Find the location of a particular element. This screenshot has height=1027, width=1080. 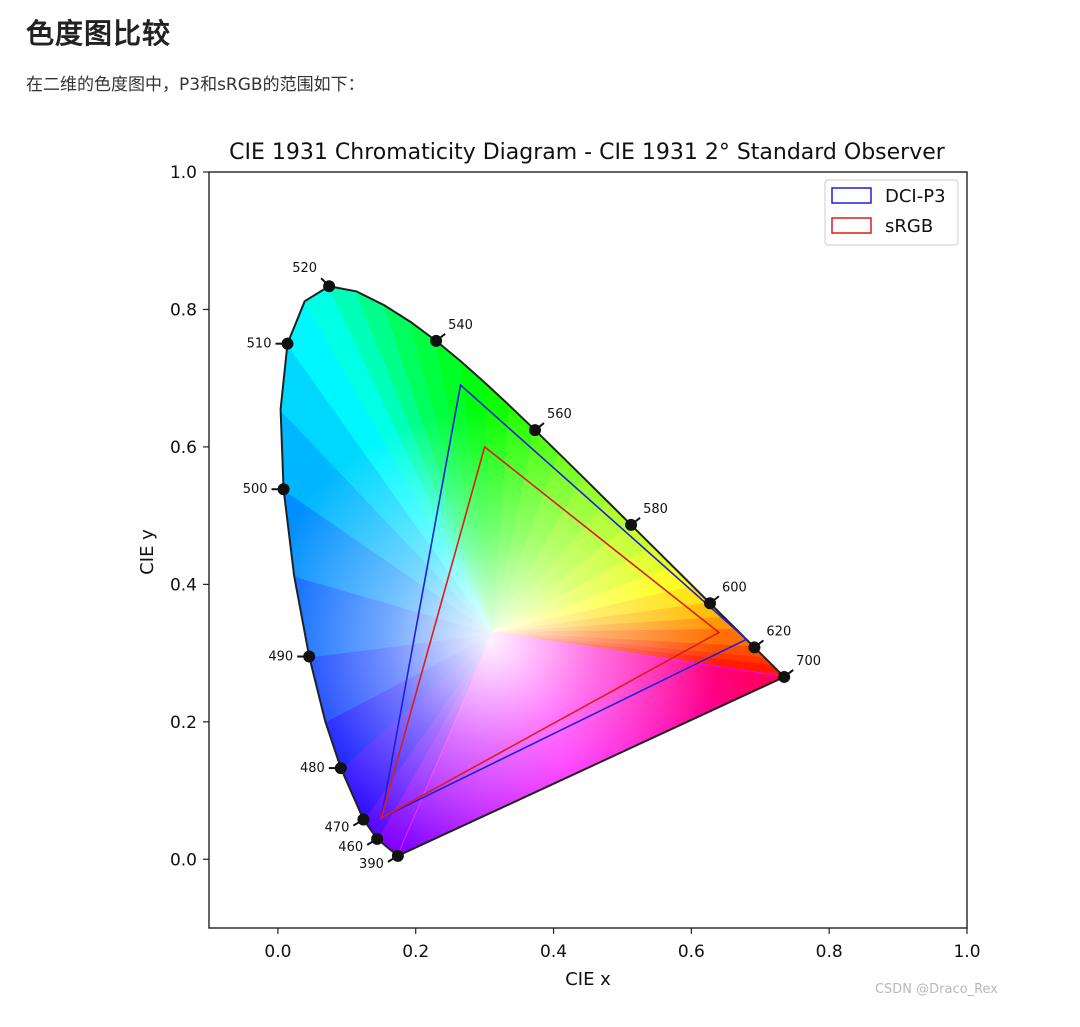

x-tick-label: 0.6 is located at coordinates (691, 952).